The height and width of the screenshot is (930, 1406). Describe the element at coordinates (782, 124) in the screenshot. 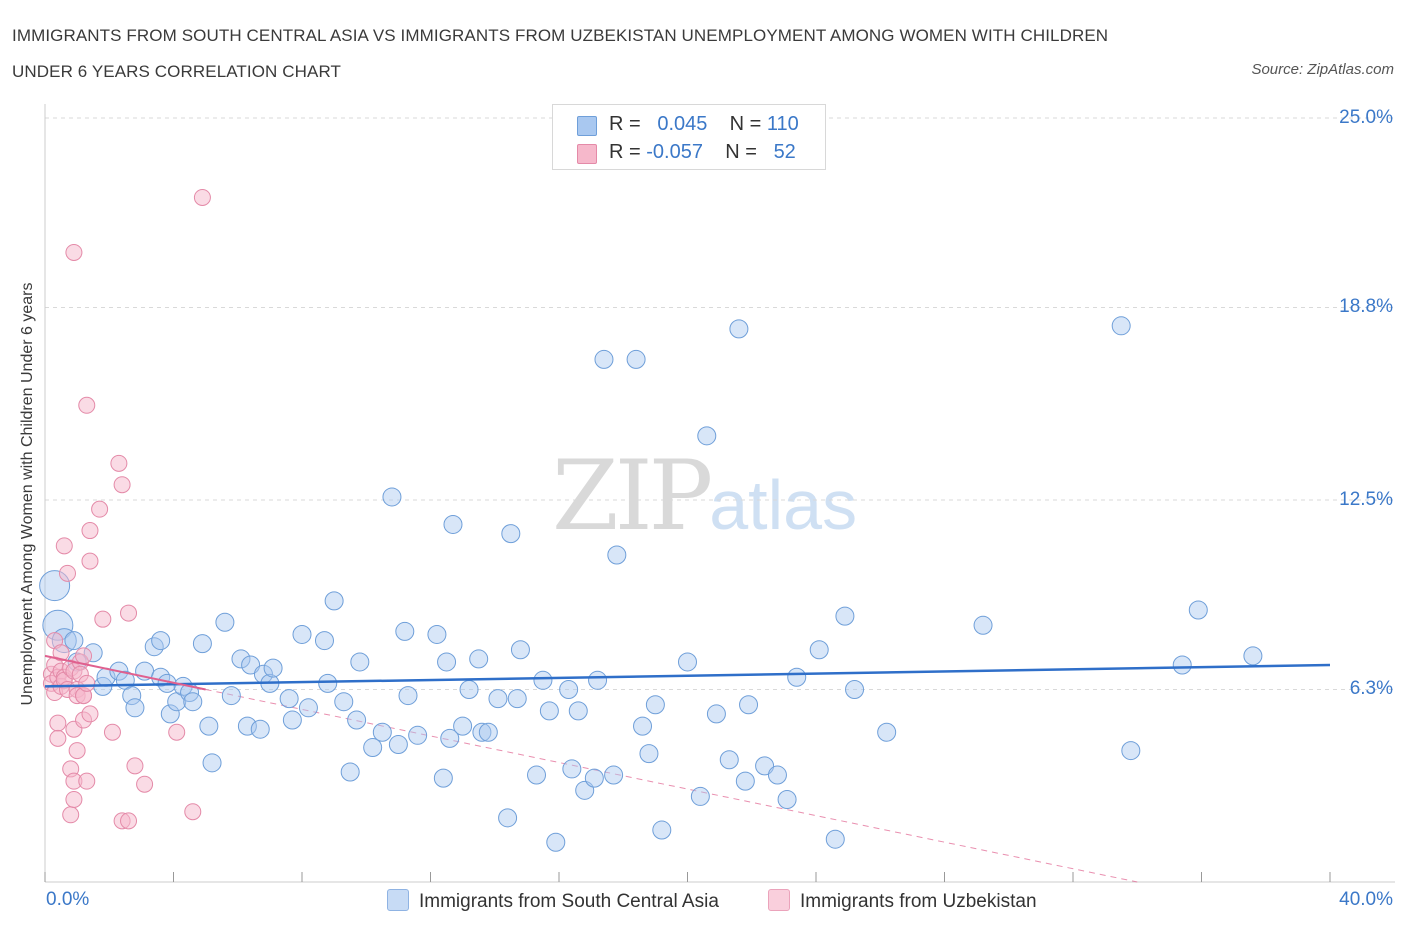

I see `legend-n-value: 110` at that location.